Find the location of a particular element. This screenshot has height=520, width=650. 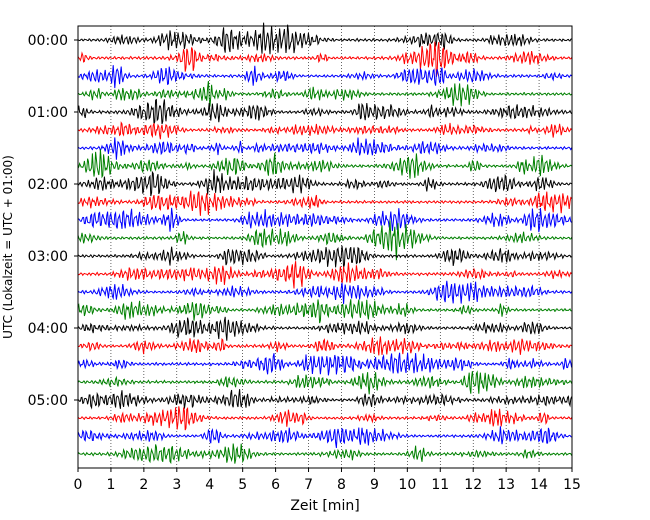

x-tick-label: 15 is located at coordinates (572, 485).